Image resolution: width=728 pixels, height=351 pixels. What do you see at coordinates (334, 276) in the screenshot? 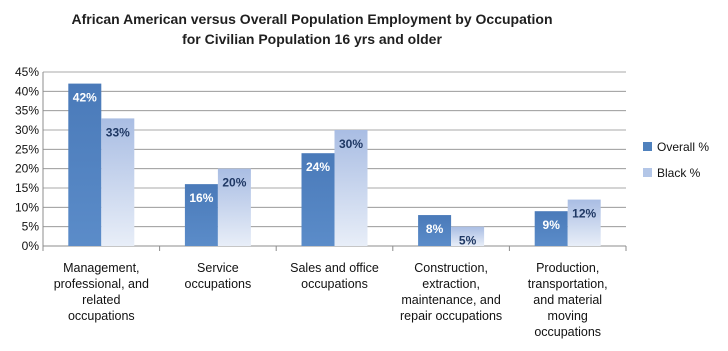
I see `category-label: Sales and office occupations` at bounding box center [334, 276].